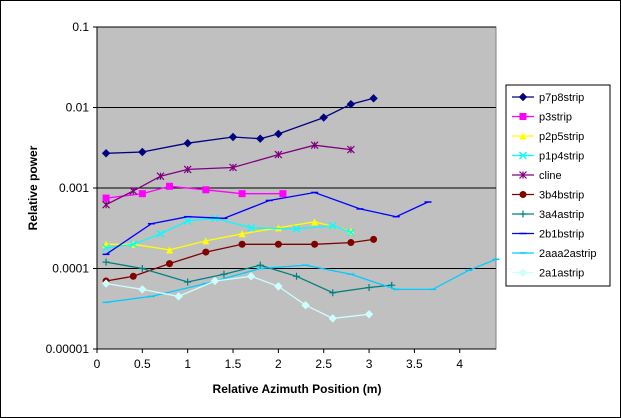  I want to click on legend-label: 2a1astrip, so click(561, 274).